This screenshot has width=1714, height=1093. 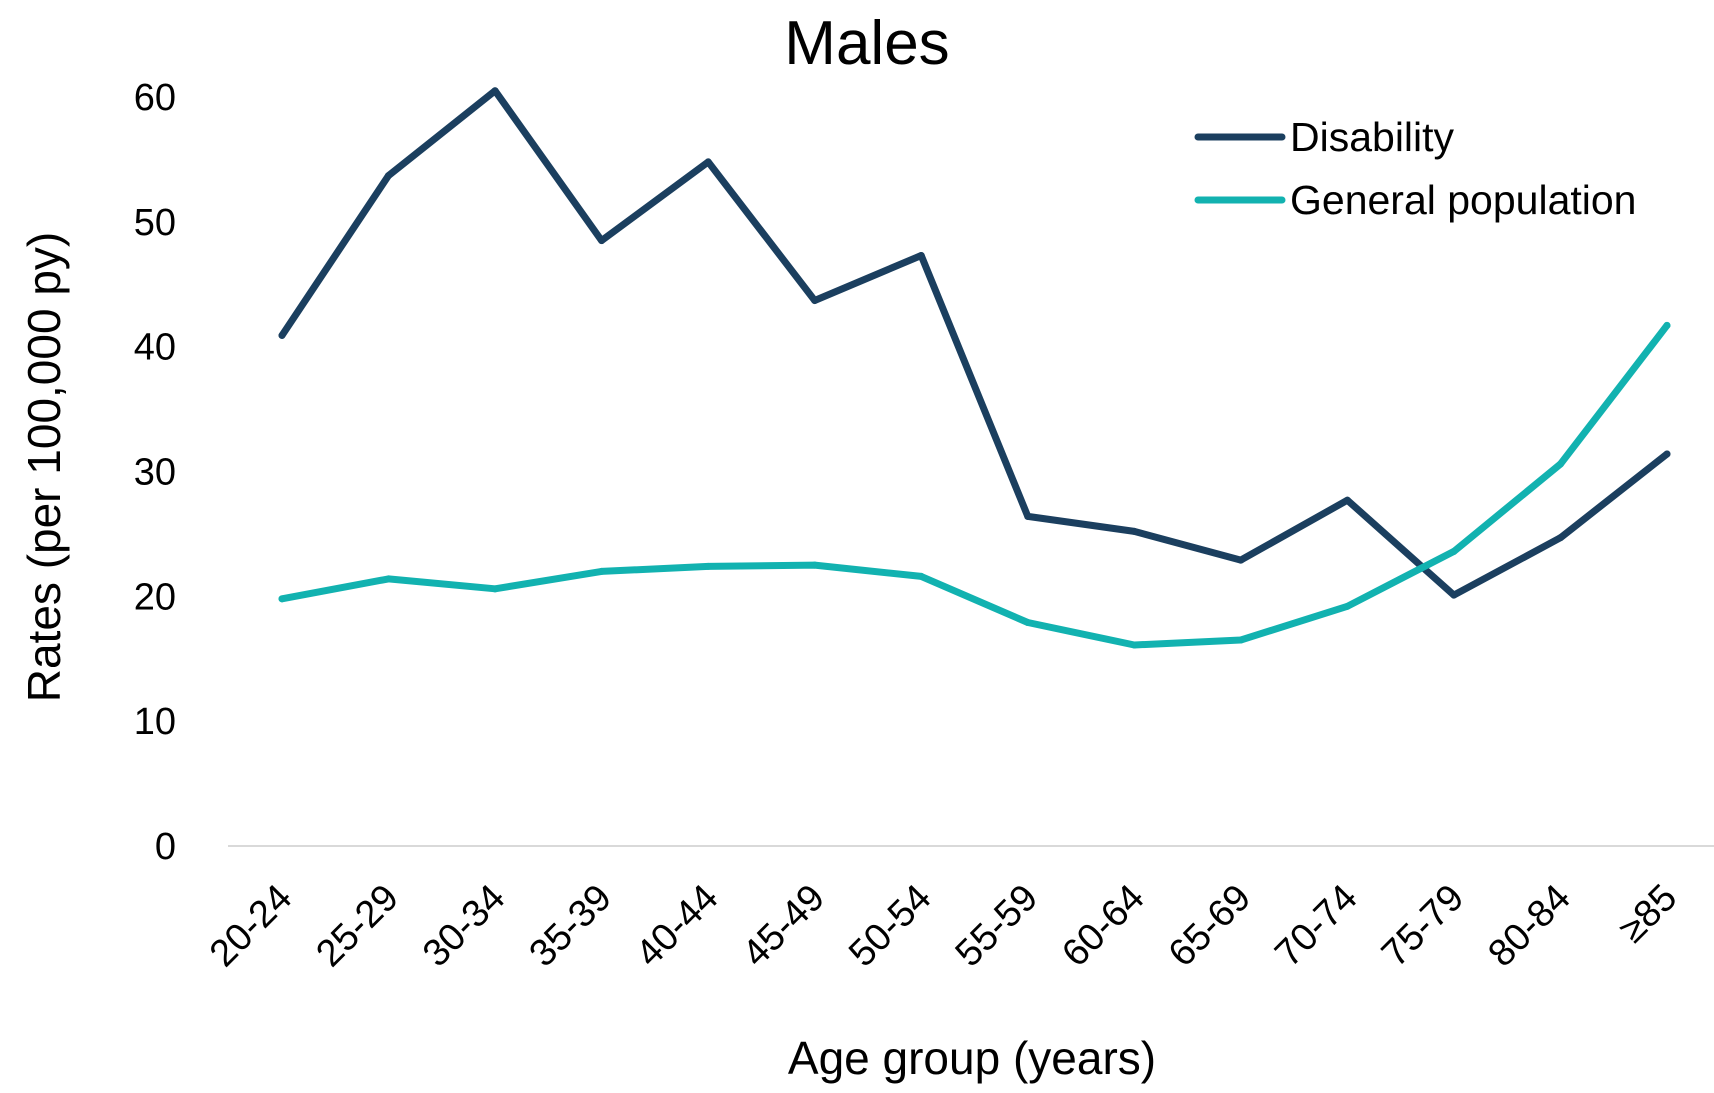 What do you see at coordinates (155, 348) in the screenshot?
I see `y-tick-label: 40` at bounding box center [155, 348].